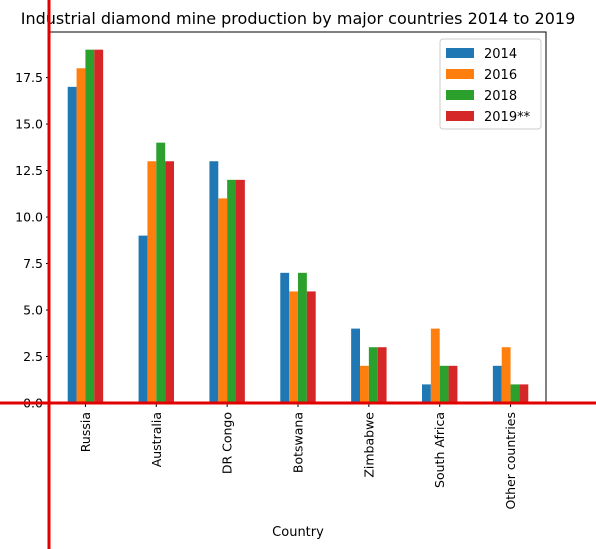  Describe the element at coordinates (285, 337) in the screenshot. I see `bar-botswana-2014` at that location.